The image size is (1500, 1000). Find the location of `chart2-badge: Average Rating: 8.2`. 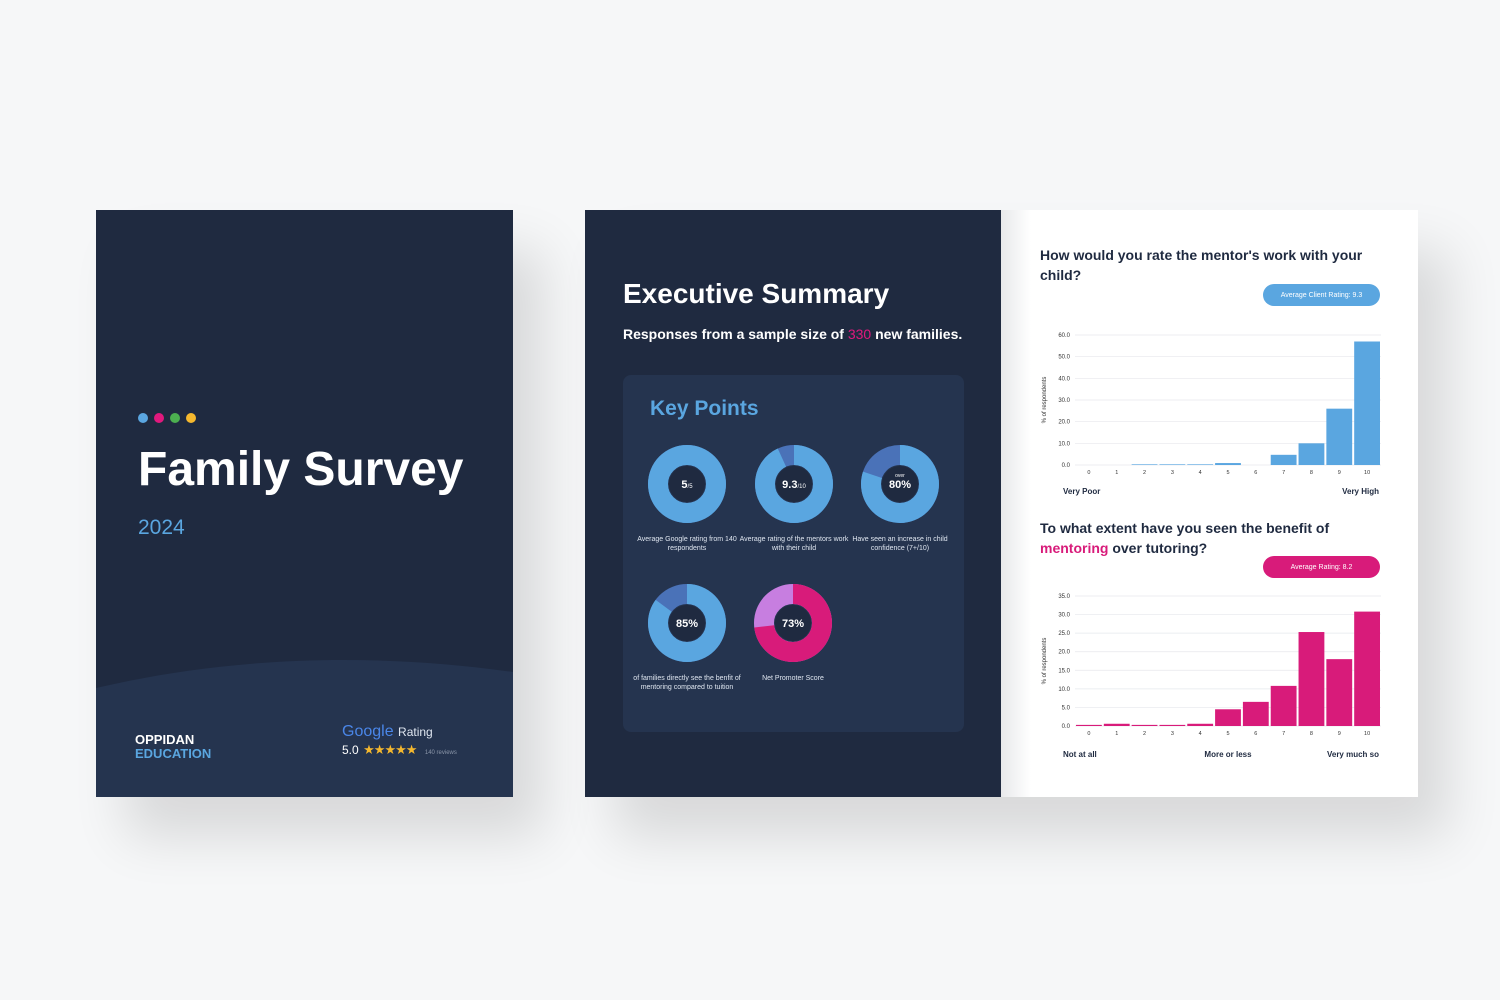

chart2-badge: Average Rating: 8.2 is located at coordinates (1321, 567).